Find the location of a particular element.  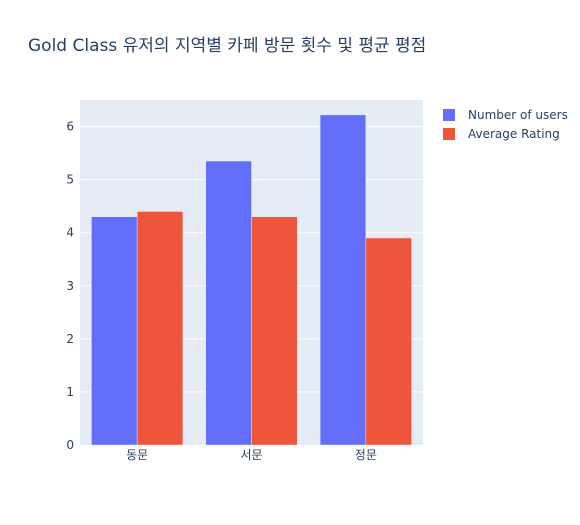

y-tick-label: 5 is located at coordinates (70, 180).